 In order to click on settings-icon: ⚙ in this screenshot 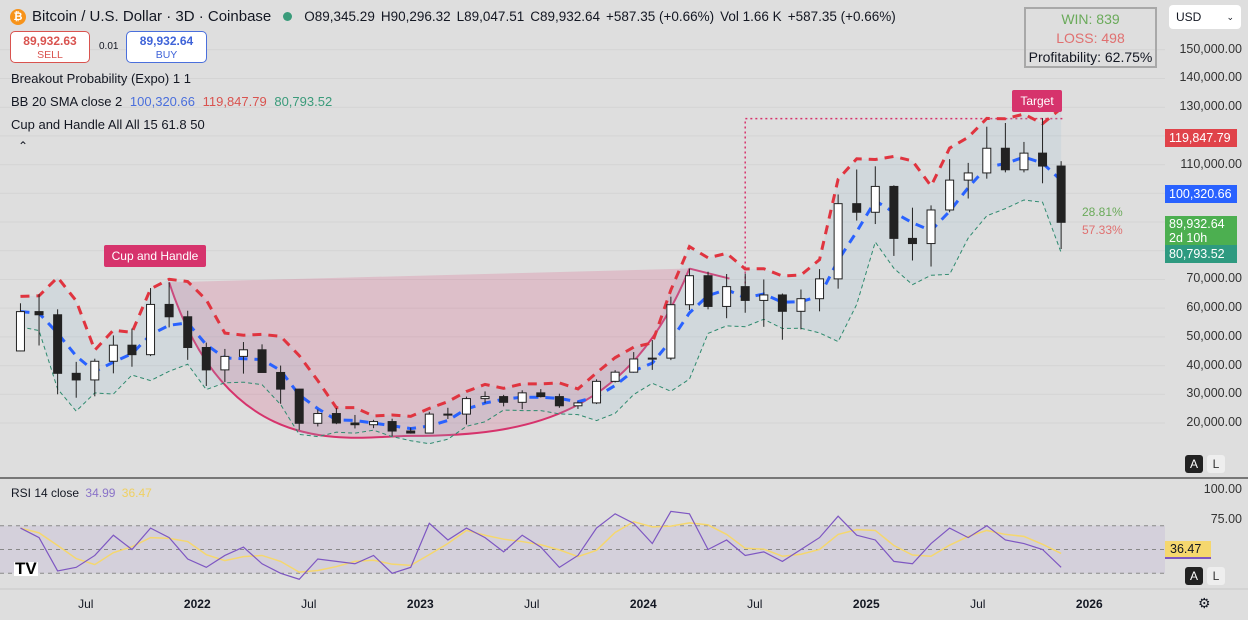, I will do `click(1204, 603)`.